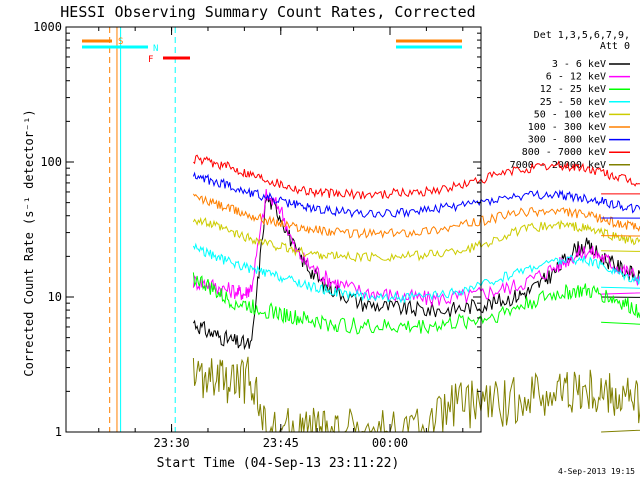 The width and height of the screenshot is (640, 480). What do you see at coordinates (55, 297) in the screenshot?
I see `y-tick-label-1: 10` at bounding box center [55, 297].